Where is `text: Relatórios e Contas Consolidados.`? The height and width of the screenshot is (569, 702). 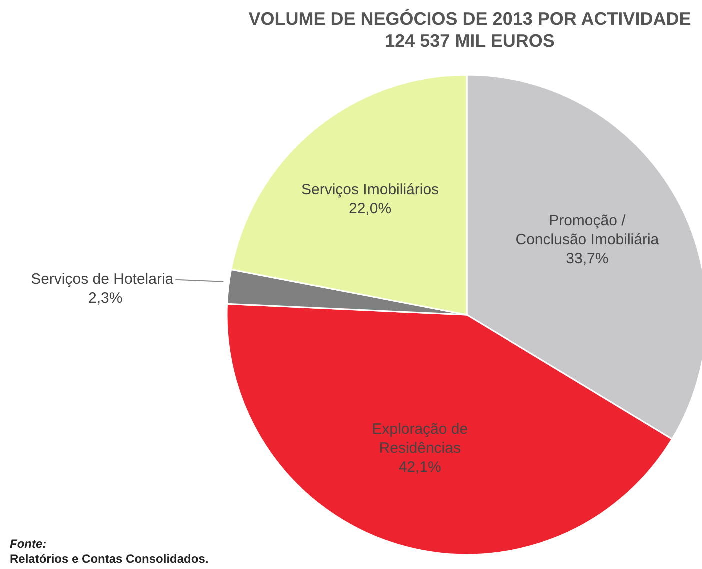
text: Relatórios e Contas Consolidados. is located at coordinates (109, 559).